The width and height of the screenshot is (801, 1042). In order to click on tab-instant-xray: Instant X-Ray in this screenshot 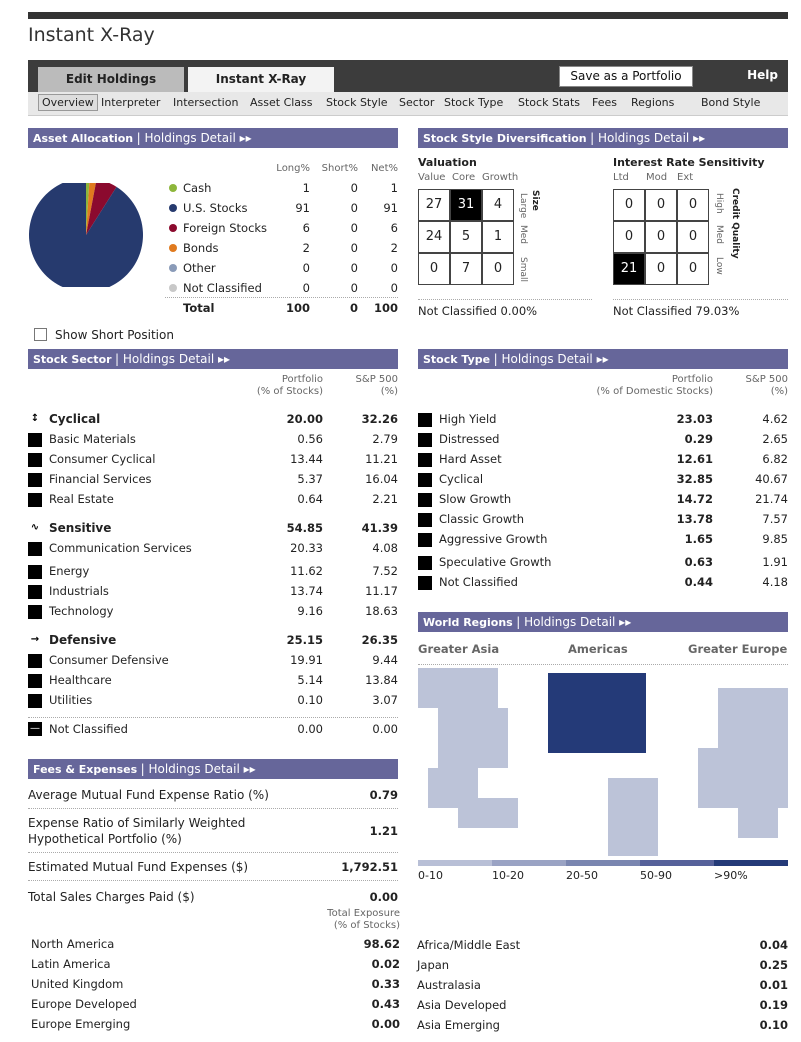, I will do `click(261, 79)`.